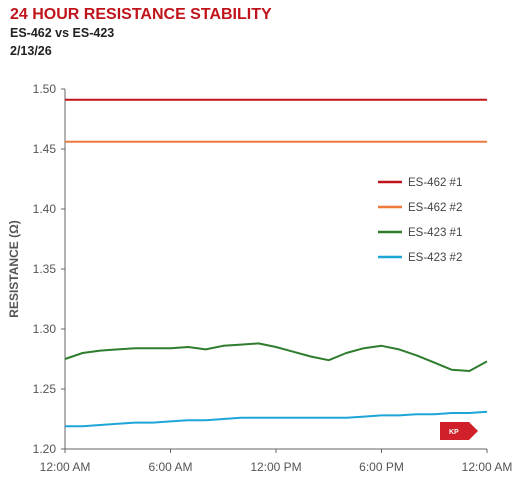  Describe the element at coordinates (275, 467) in the screenshot. I see `x-tick-label: 12:00 PM` at that location.